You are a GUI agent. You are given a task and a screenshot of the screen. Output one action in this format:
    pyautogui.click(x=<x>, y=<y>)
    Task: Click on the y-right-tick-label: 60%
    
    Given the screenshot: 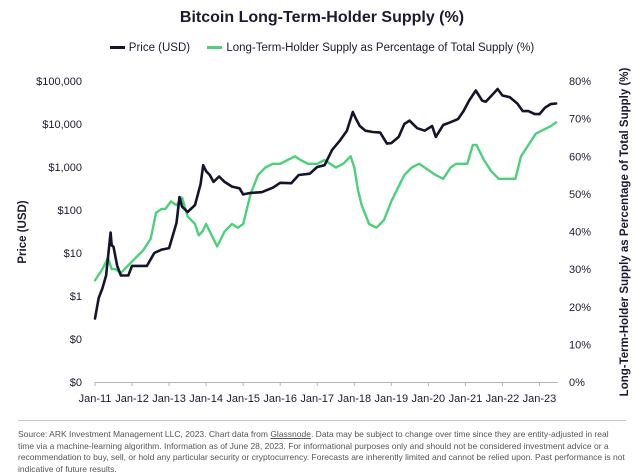 What is the action you would take?
    pyautogui.click(x=580, y=157)
    